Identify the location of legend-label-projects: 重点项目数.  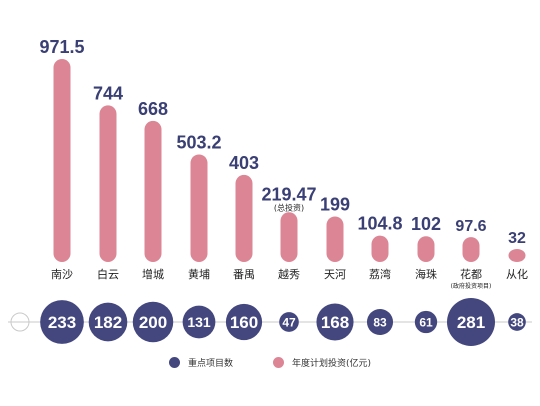
(210, 364).